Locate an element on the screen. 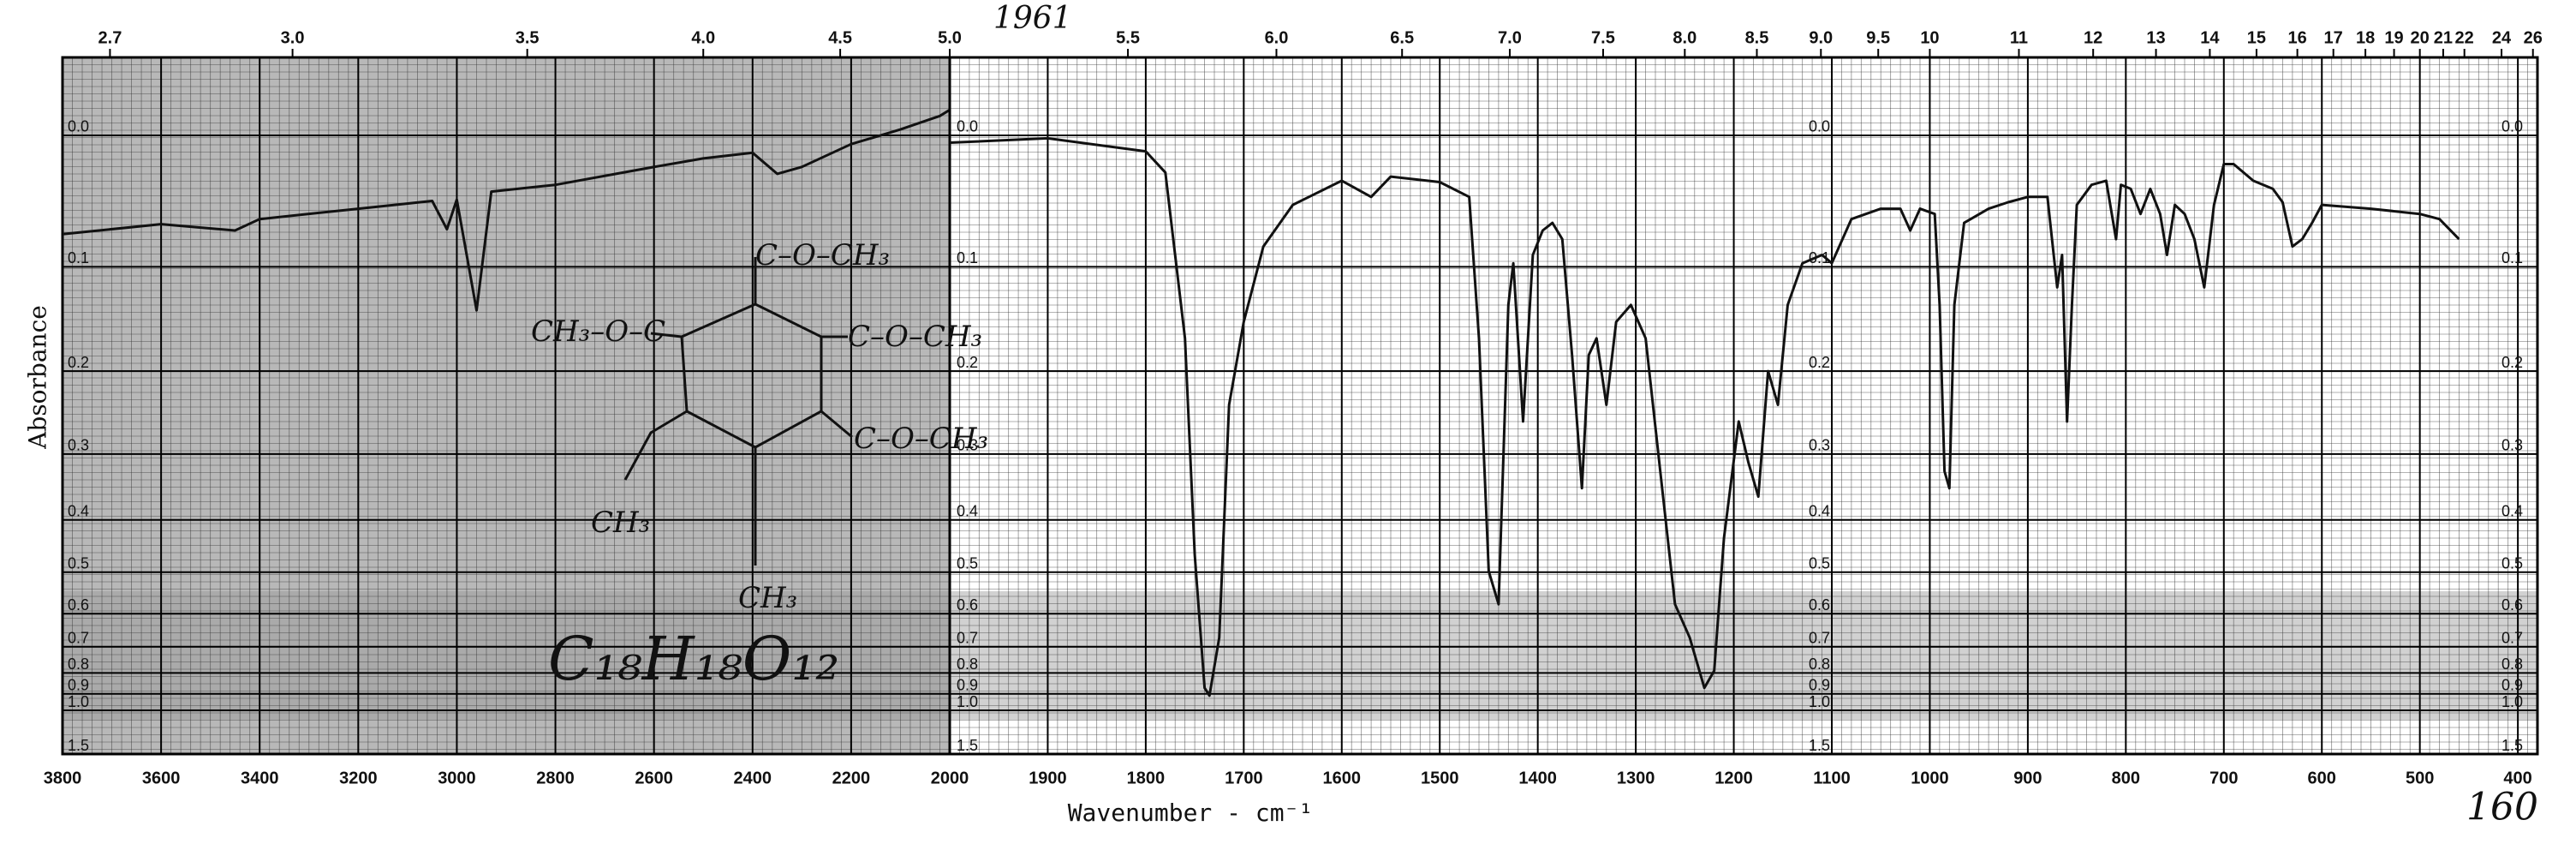  x2-tick-label: 8.0 is located at coordinates (1685, 37).